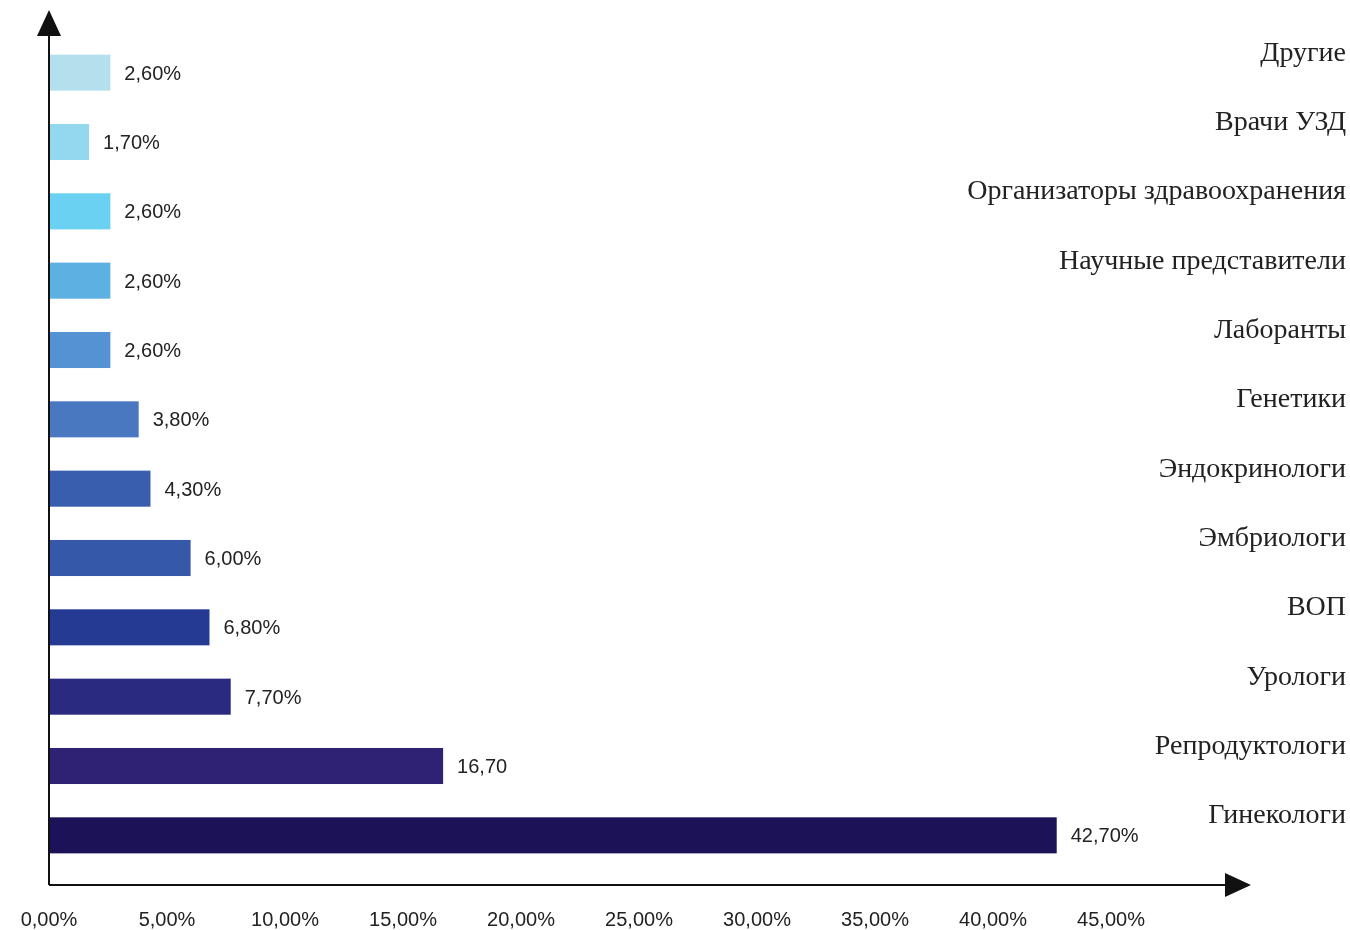 Image resolution: width=1350 pixels, height=930 pixels. Describe the element at coordinates (1296, 675) in the screenshot. I see `y-tick-label: Урологи` at that location.